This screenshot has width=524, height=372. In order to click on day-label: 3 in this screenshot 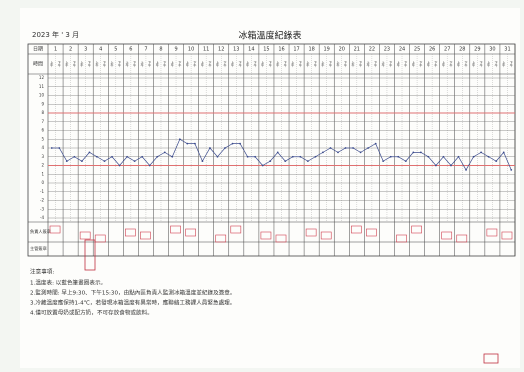, I will do `click(85, 50)`.